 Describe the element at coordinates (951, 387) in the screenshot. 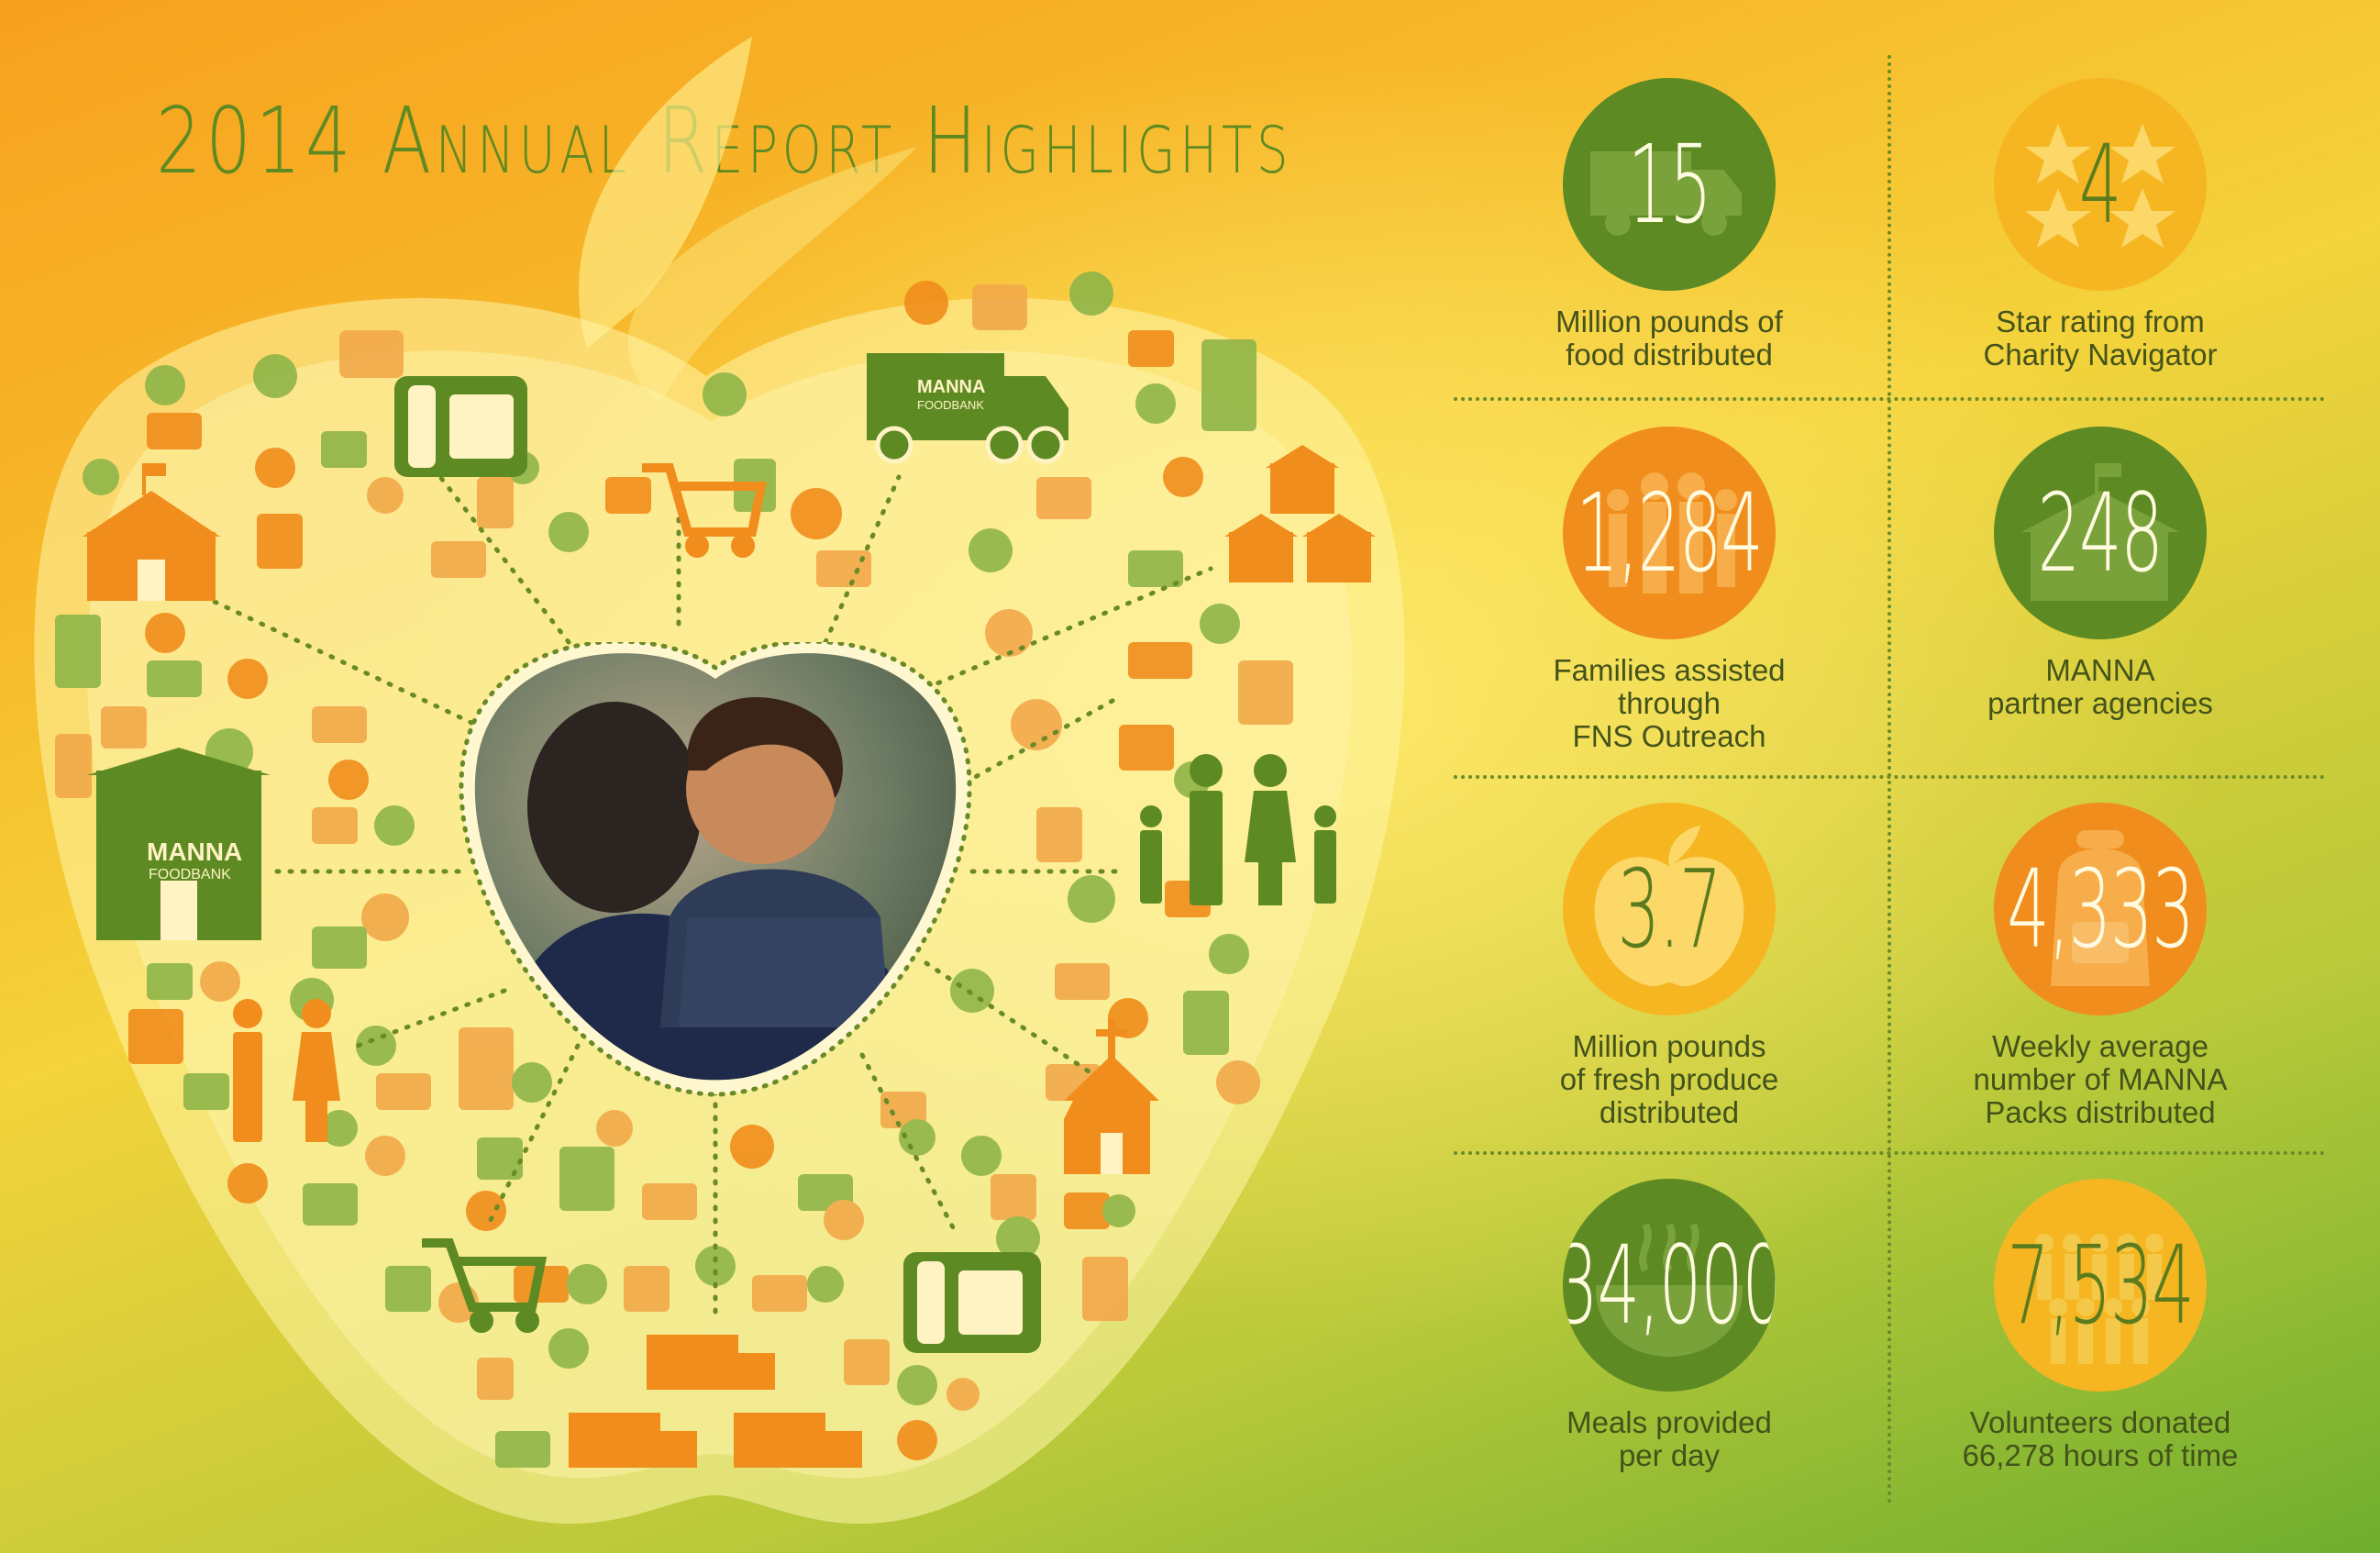

I see `manna-truck-brand: MANNA` at that location.